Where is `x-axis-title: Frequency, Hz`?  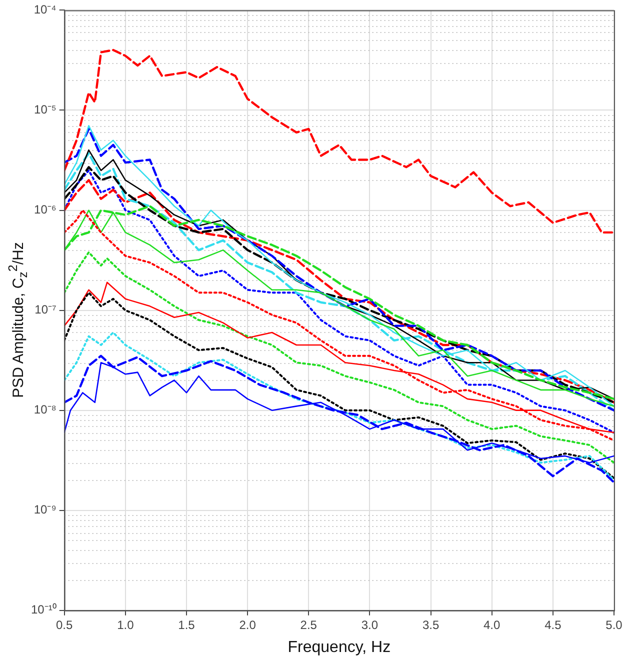 x-axis-title: Frequency, Hz is located at coordinates (339, 647).